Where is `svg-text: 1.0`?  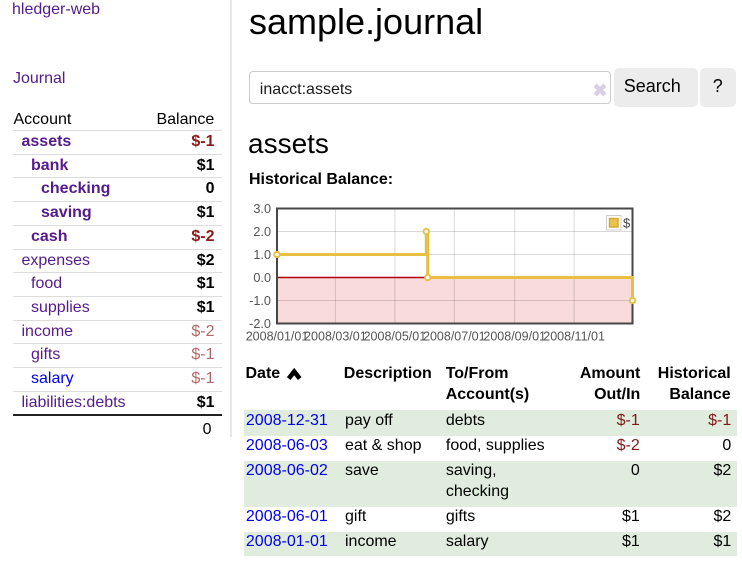 svg-text: 1.0 is located at coordinates (262, 255).